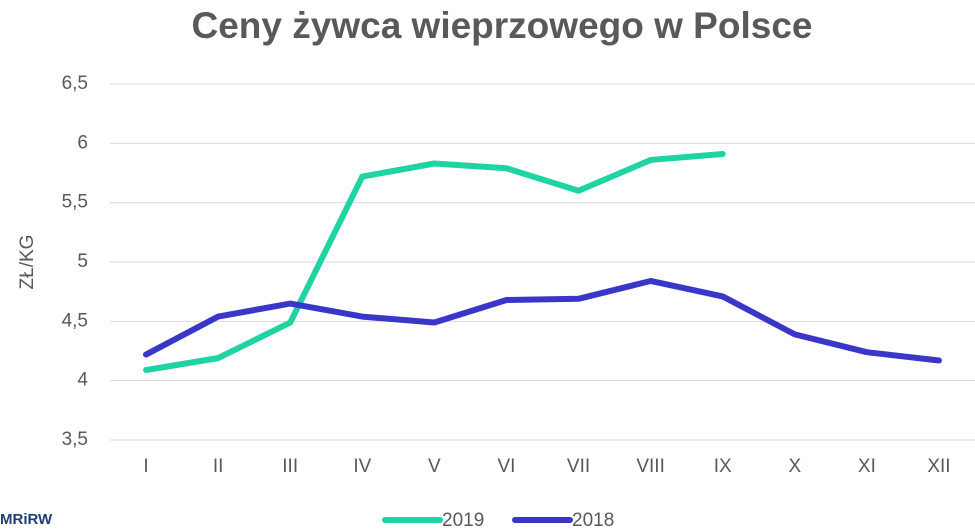  Describe the element at coordinates (723, 466) in the screenshot. I see `x-tick-label: IX` at that location.